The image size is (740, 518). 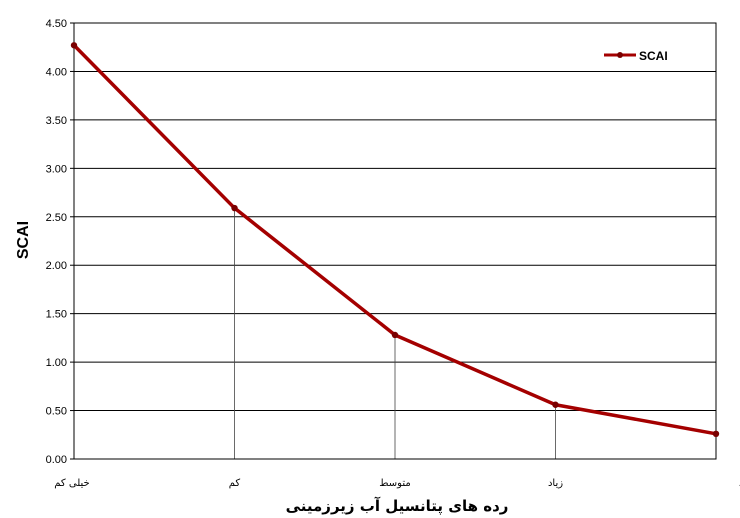 I want to click on y-tick-label: 2.50, so click(x=56, y=218).